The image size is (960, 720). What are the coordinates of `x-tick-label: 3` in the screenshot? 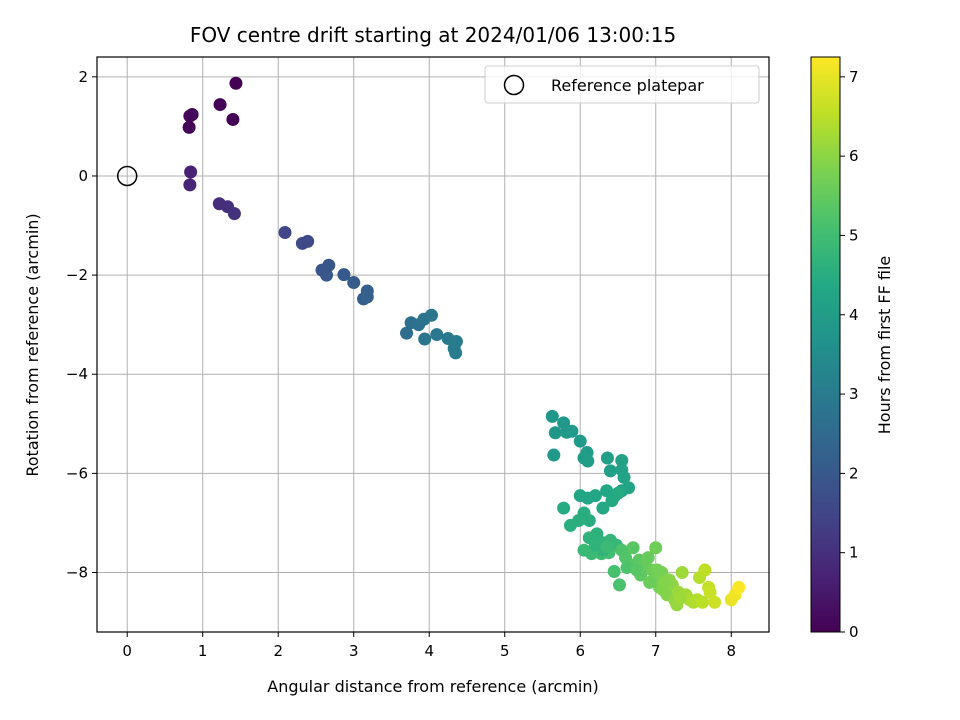 It's located at (354, 651).